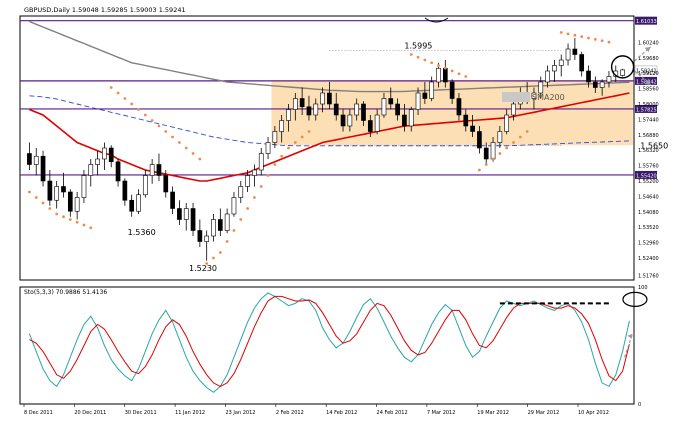 Image resolution: width=687 pixels, height=433 pixels. What do you see at coordinates (648, 105) in the screenshot?
I see `price-axis-tick: 1.58000` at bounding box center [648, 105].